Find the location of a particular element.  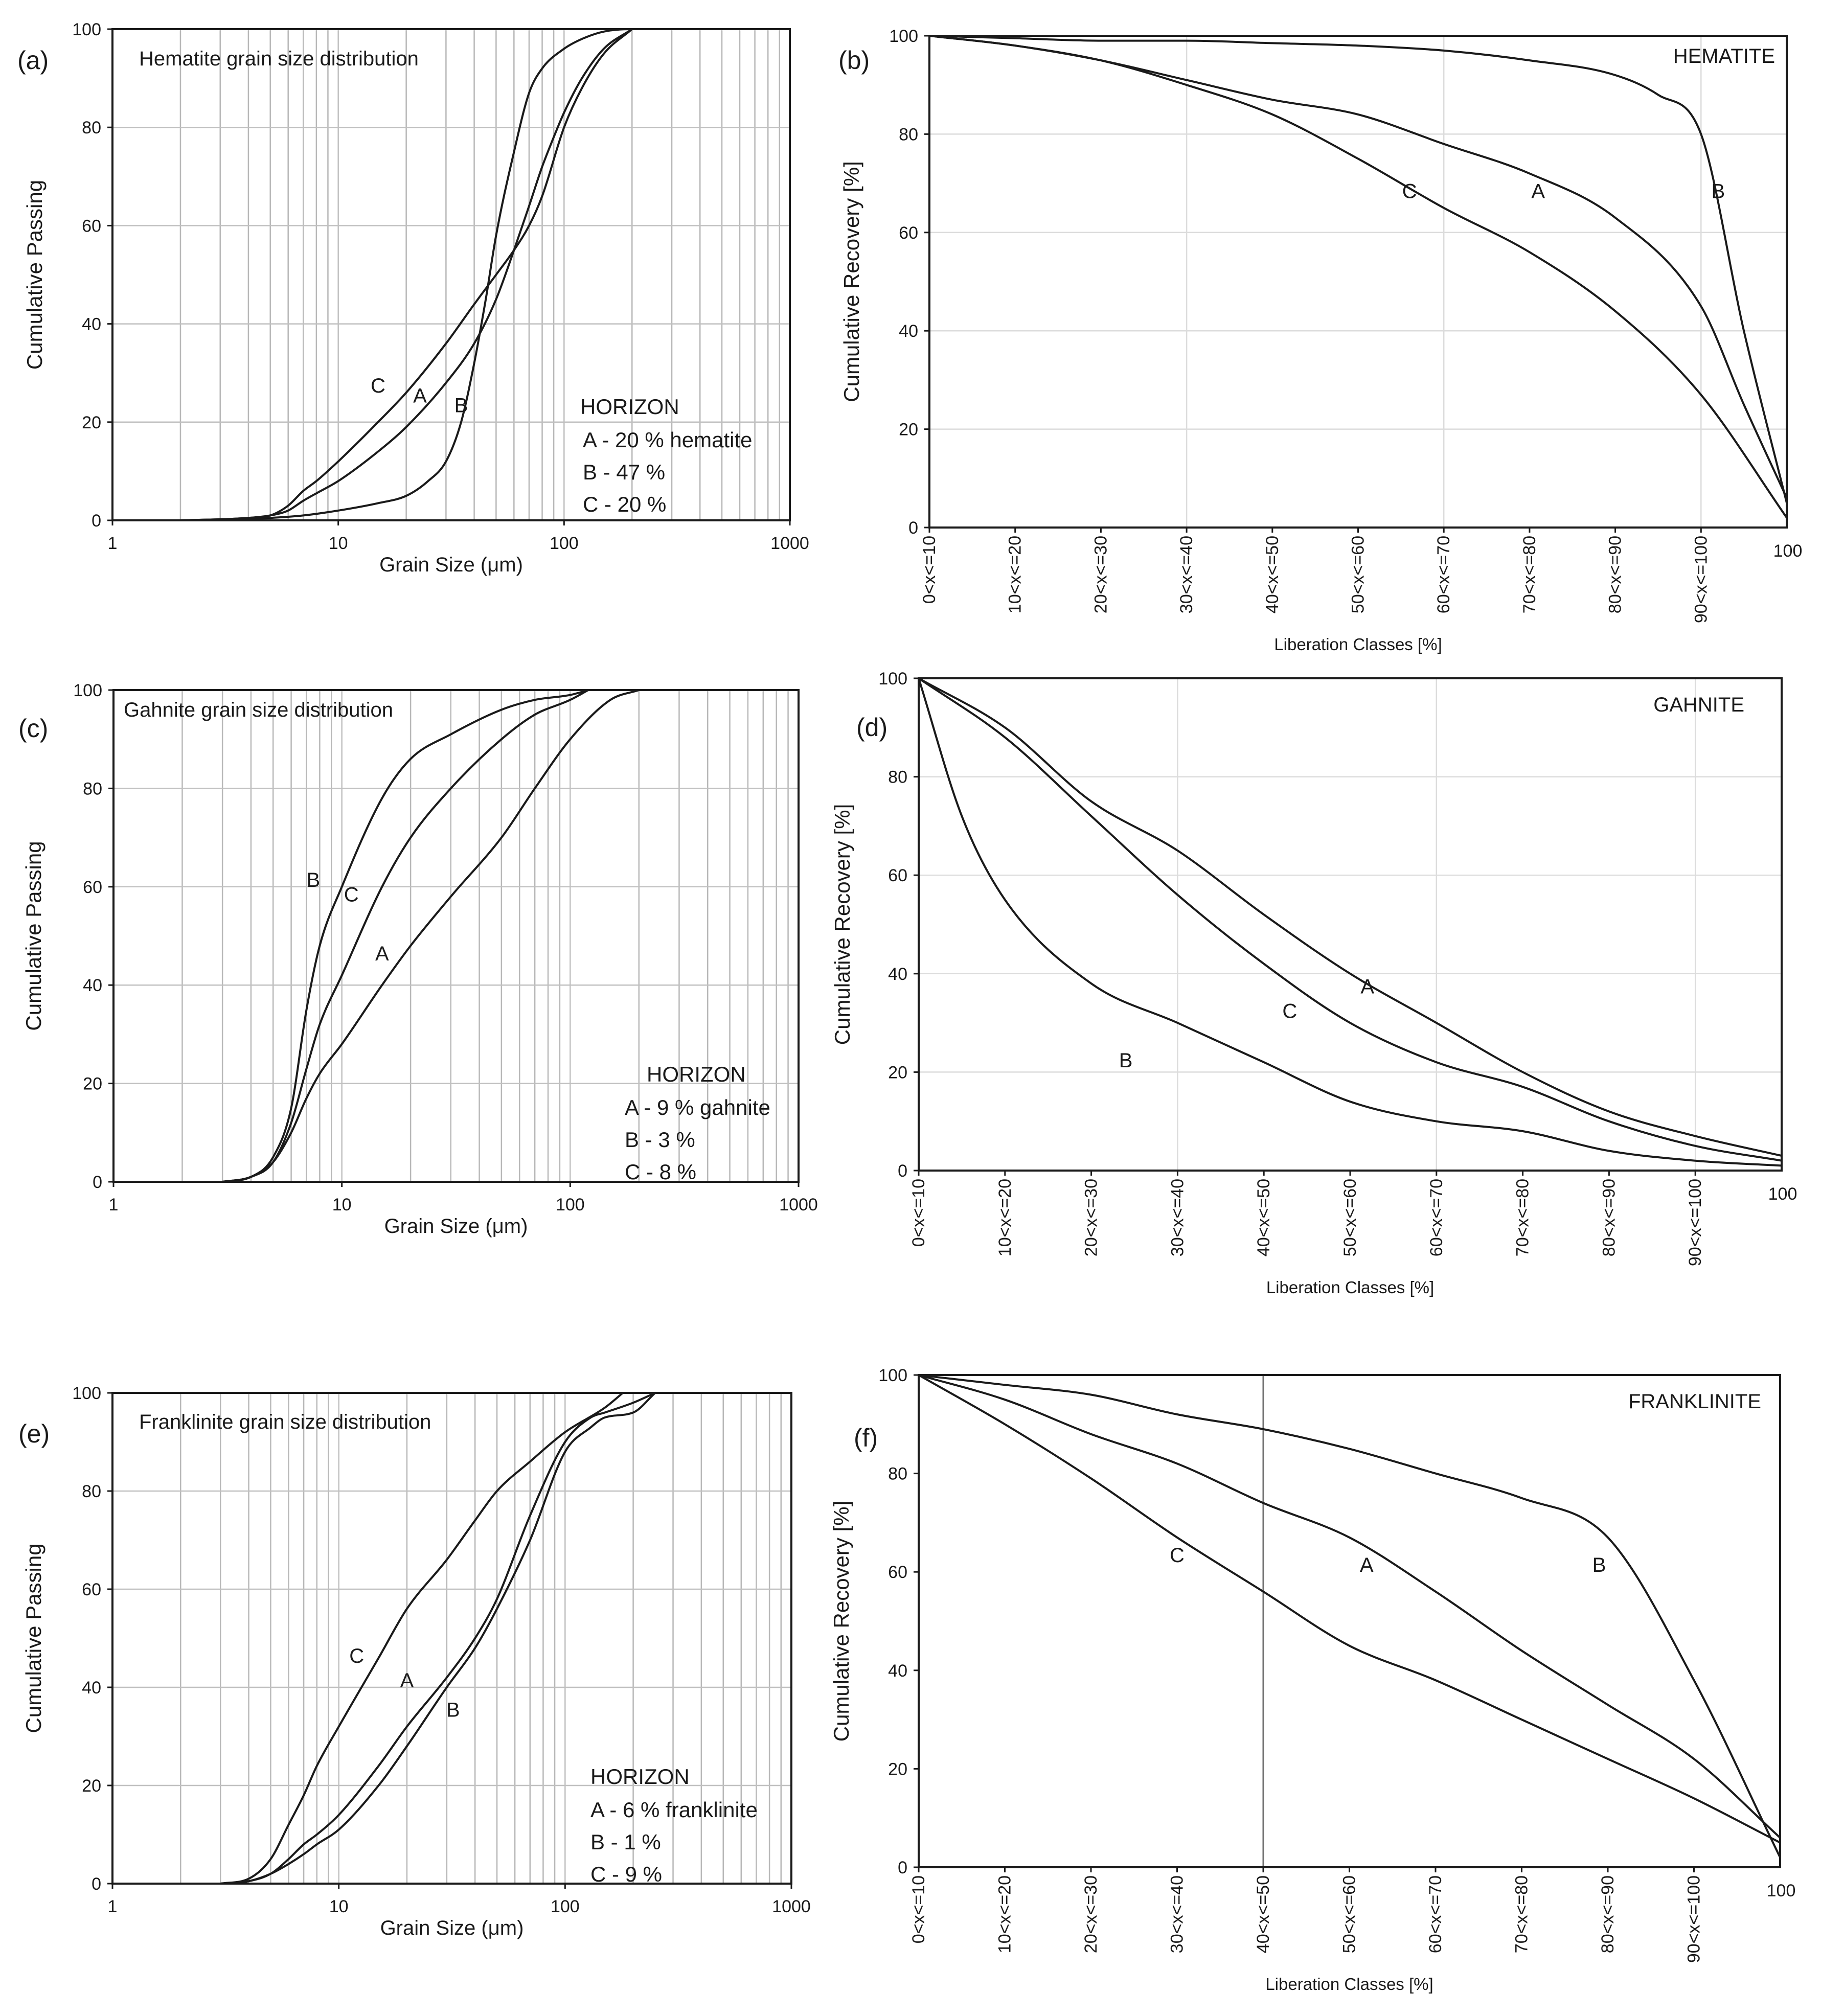

panel-e-x-tick-label: 100 is located at coordinates (565, 1907).